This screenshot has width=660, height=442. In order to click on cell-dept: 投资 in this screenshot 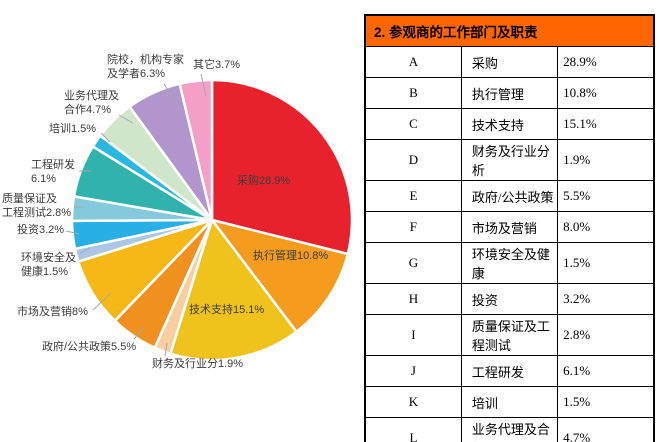, I will do `click(509, 299)`.